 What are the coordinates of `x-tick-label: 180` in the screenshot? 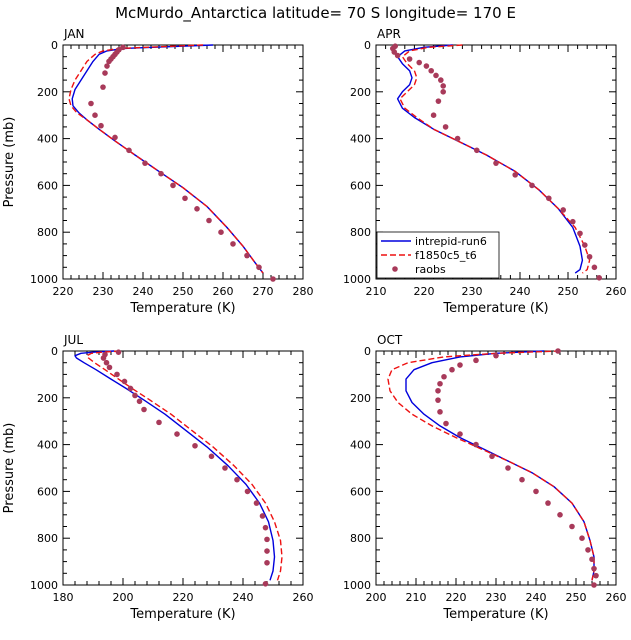 It's located at (63, 597).